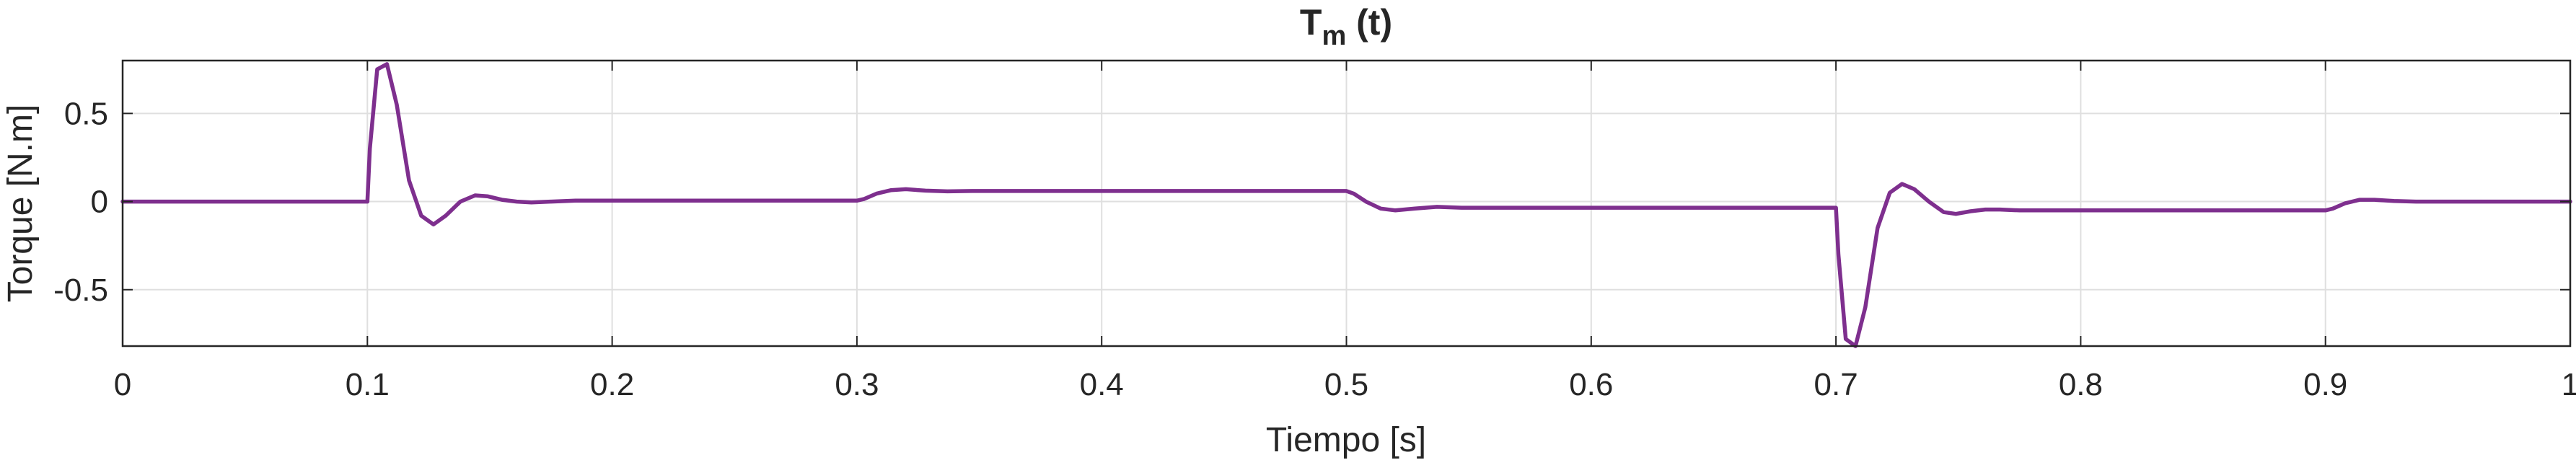 Image resolution: width=2576 pixels, height=460 pixels. I want to click on y-axis-label: Torque [N.m], so click(20, 204).